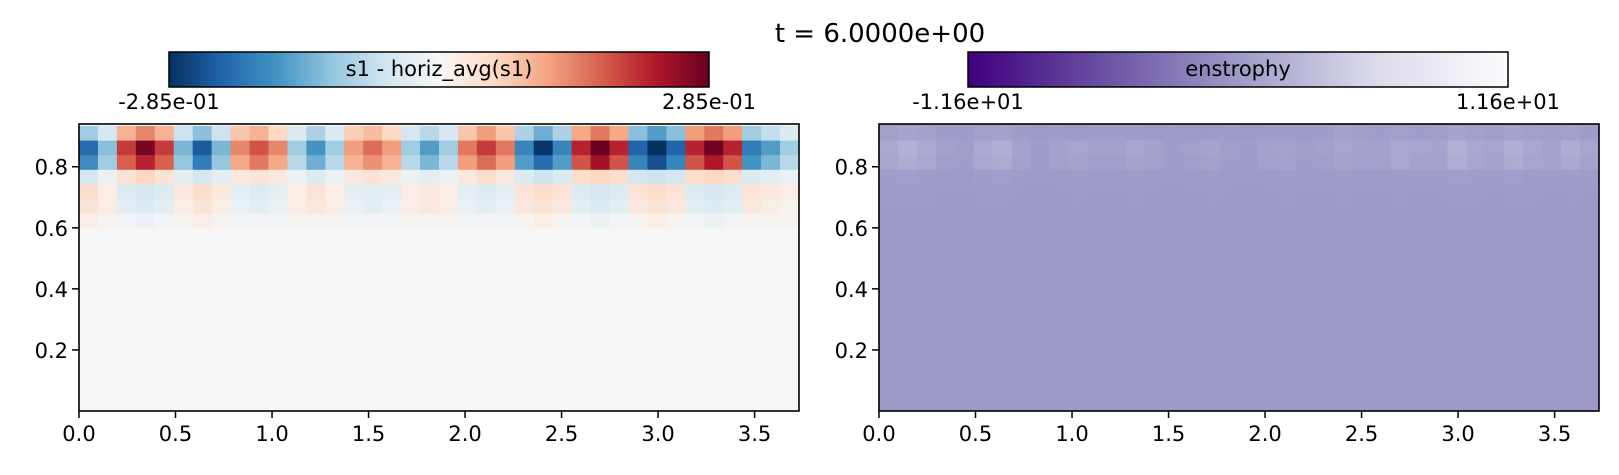 The width and height of the screenshot is (1619, 475). Describe the element at coordinates (878, 434) in the screenshot. I see `right-x-tick-label: 0.0` at that location.